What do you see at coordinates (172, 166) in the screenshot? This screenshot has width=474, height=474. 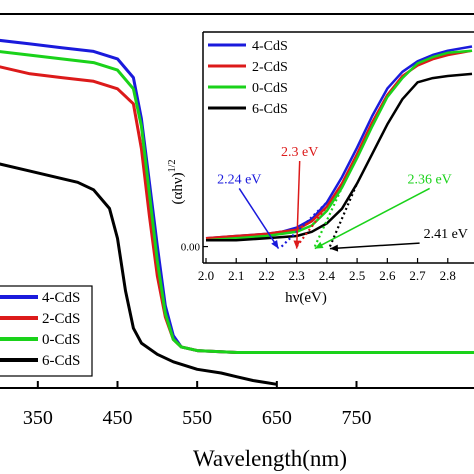 I see `inset-y-axis-label-superscript: 1/2` at bounding box center [172, 166].